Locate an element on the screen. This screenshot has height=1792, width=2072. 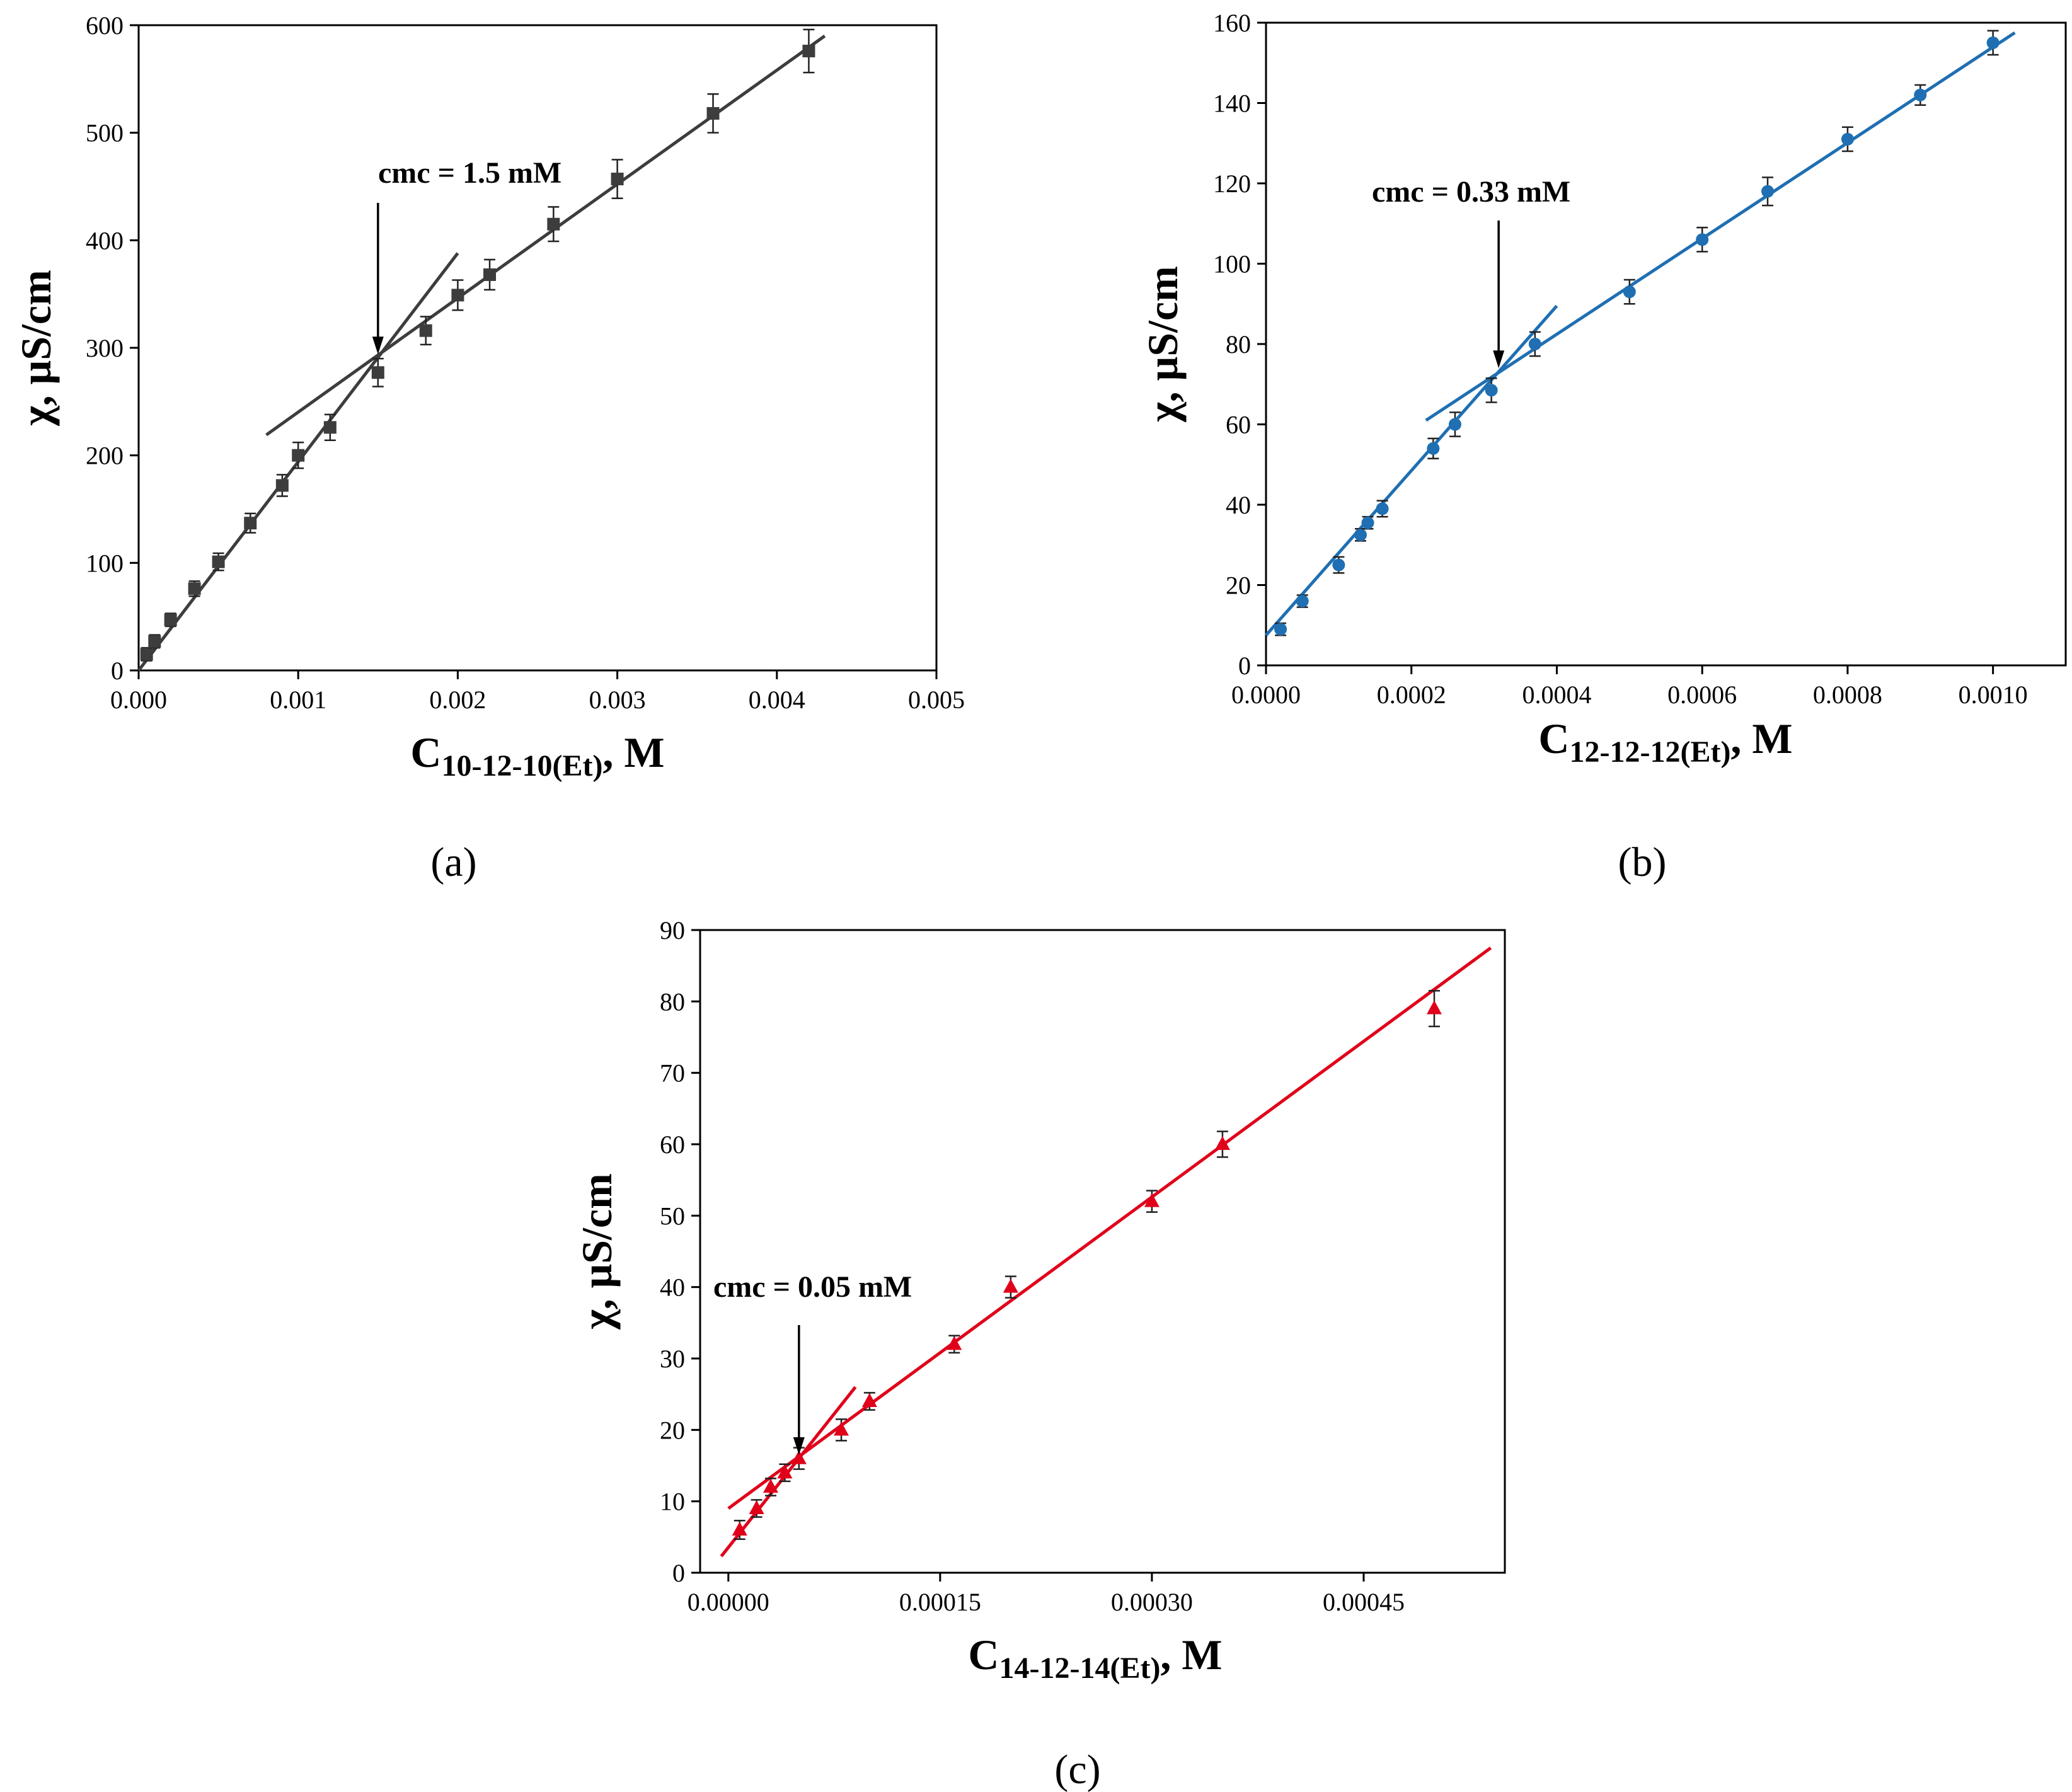
x-axis-label-sub: 12-12-12(Et) is located at coordinates (1649, 752).